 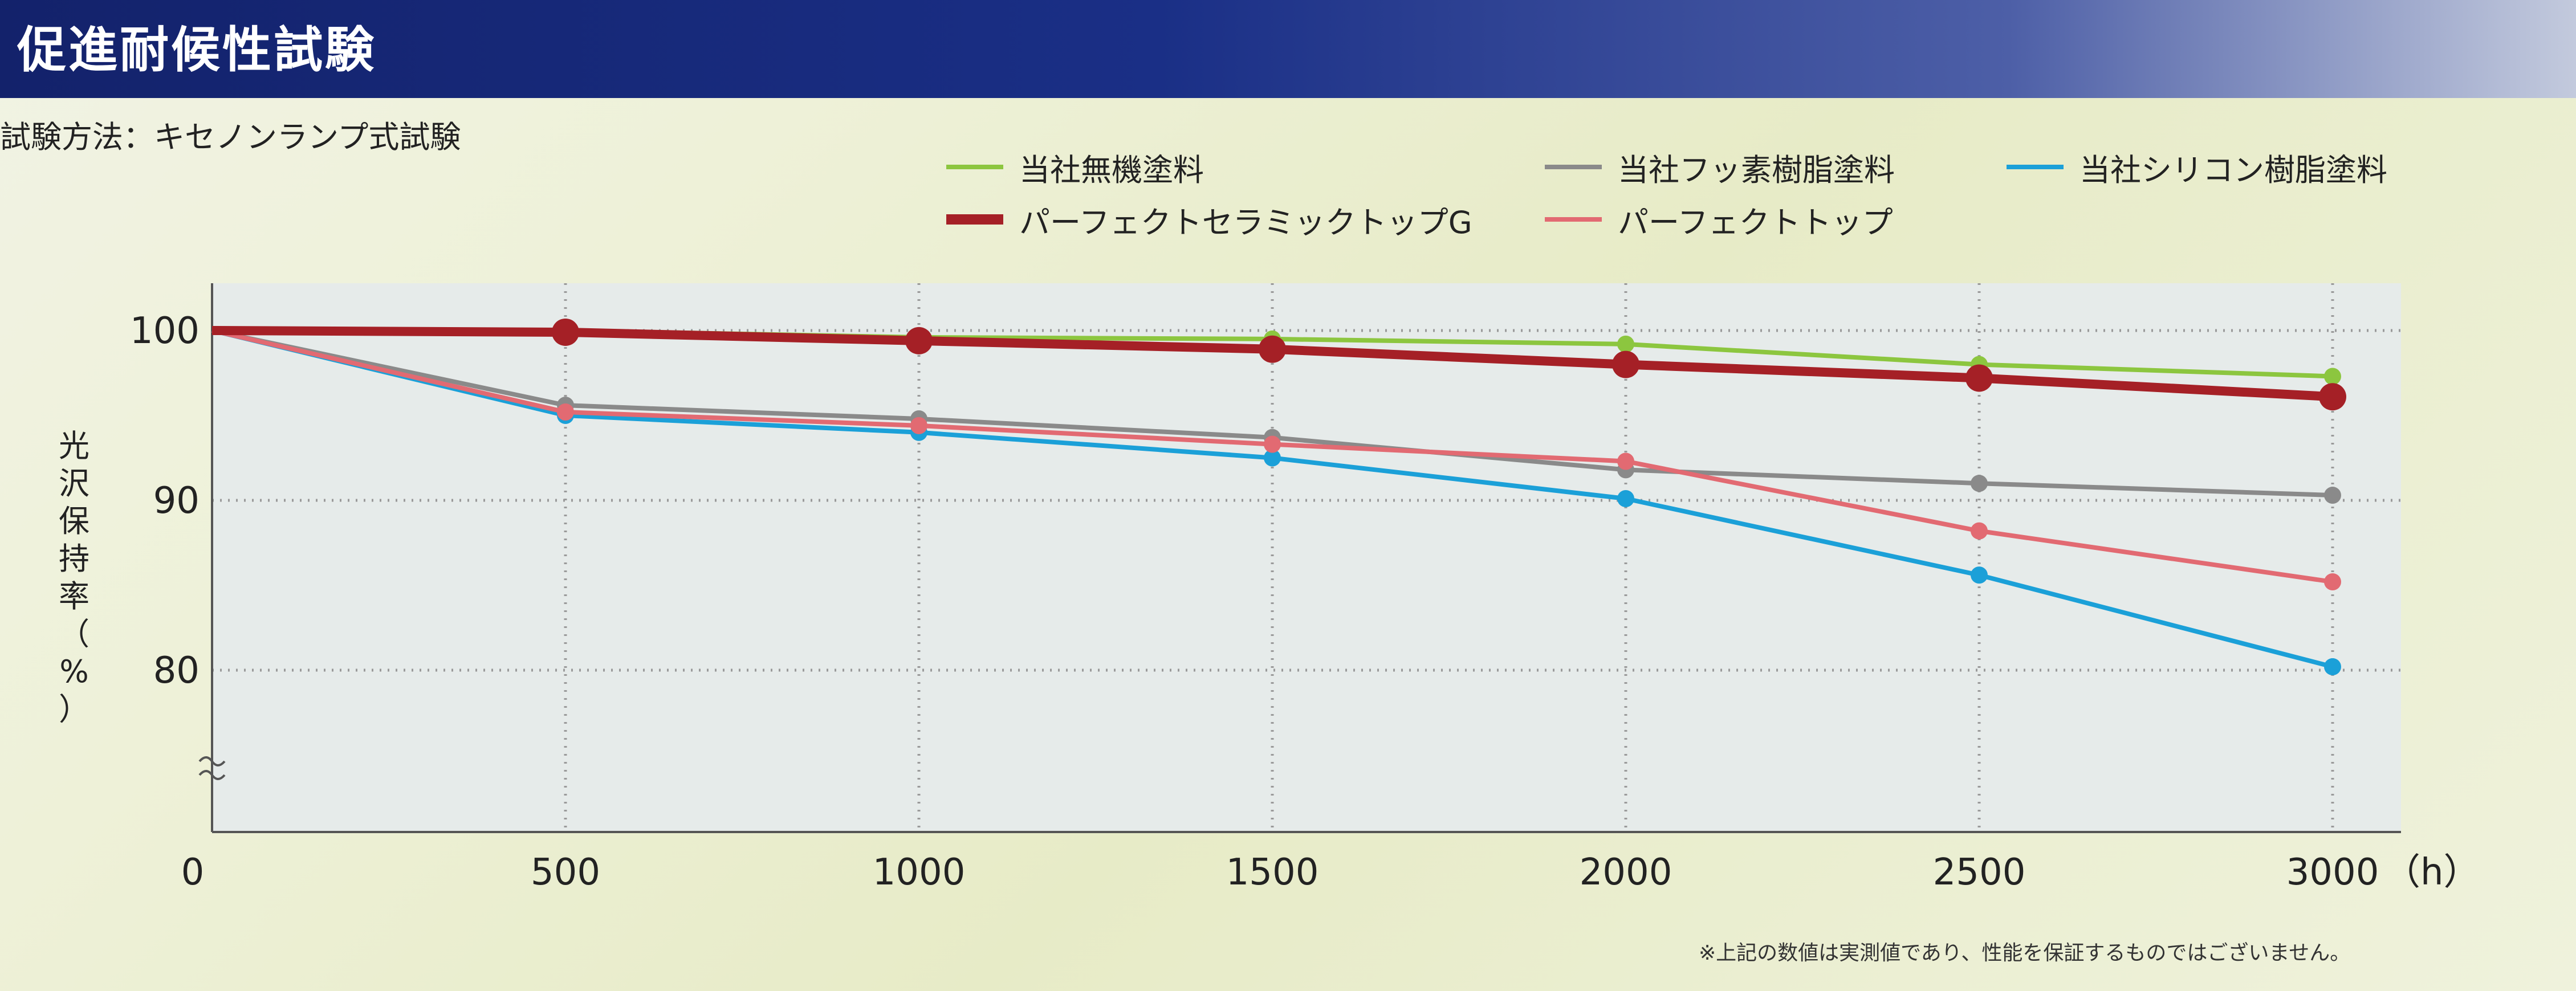 I want to click on x-tick-label: 2500, so click(x=1979, y=872).